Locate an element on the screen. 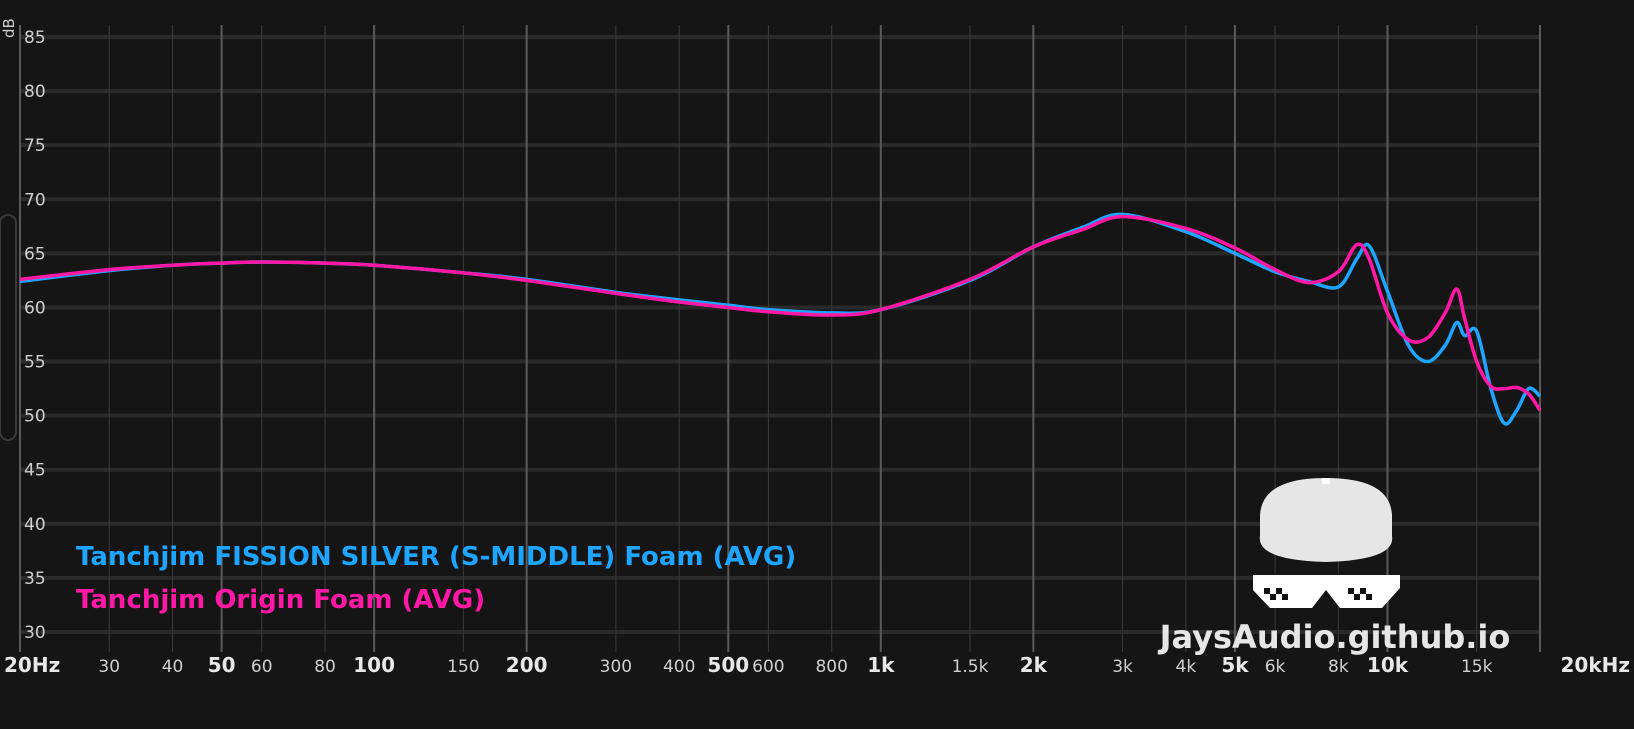 Image resolution: width=1634 pixels, height=729 pixels. x-tick-label: 1.5k is located at coordinates (970, 667).